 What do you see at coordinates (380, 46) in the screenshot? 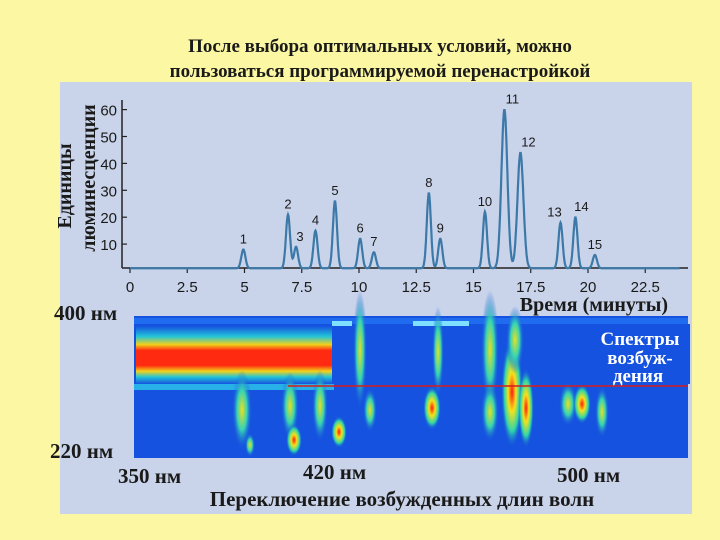
I see `title-line-1: После выбора оптимальных условий, можно` at bounding box center [380, 46].